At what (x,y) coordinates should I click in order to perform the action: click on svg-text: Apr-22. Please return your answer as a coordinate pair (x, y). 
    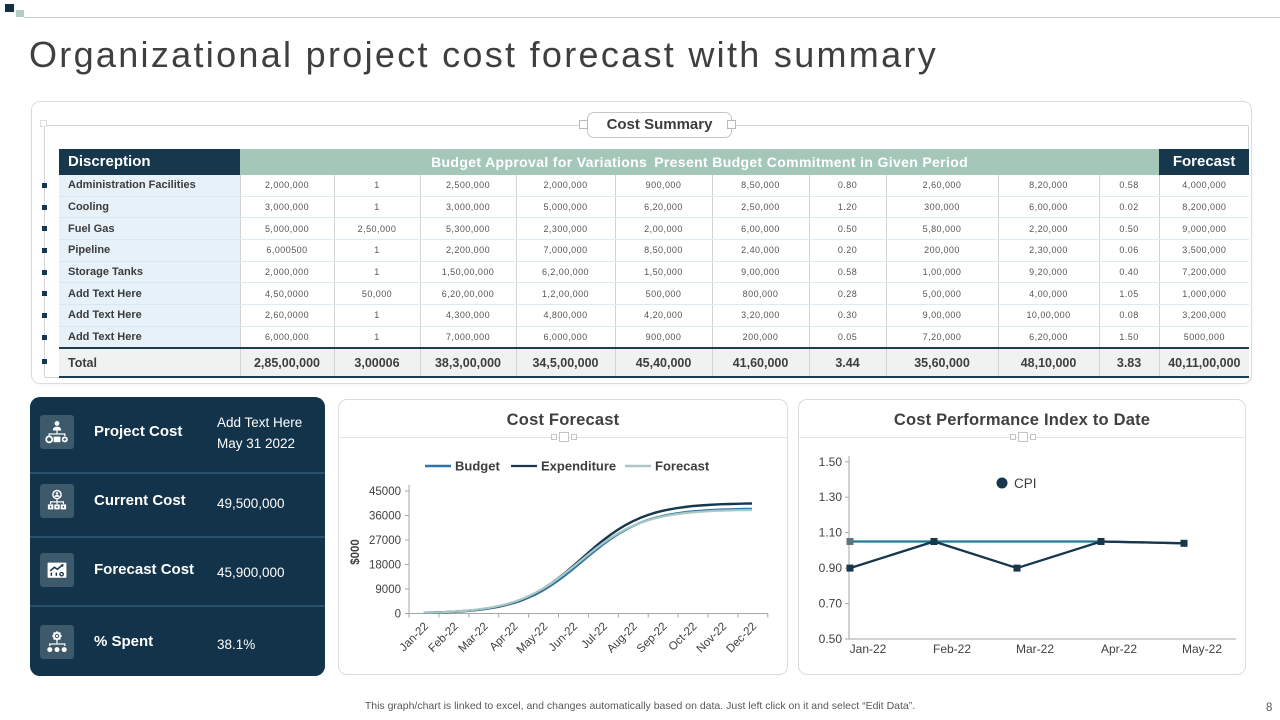
    Looking at the image, I should click on (1119, 649).